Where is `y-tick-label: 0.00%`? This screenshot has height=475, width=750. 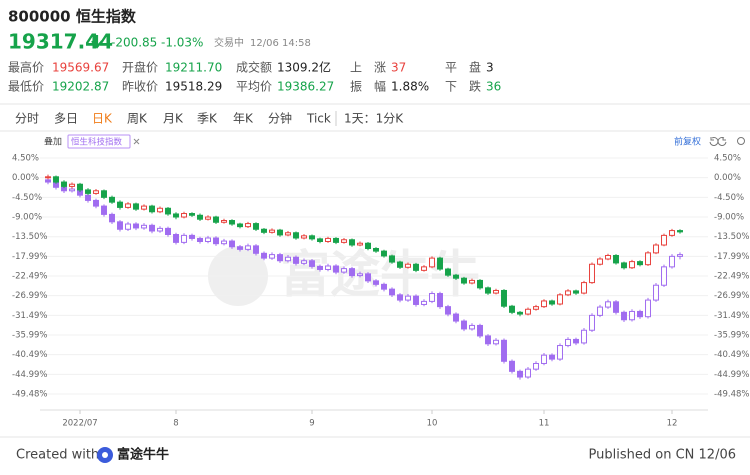 y-tick-label: 0.00% is located at coordinates (25, 178).